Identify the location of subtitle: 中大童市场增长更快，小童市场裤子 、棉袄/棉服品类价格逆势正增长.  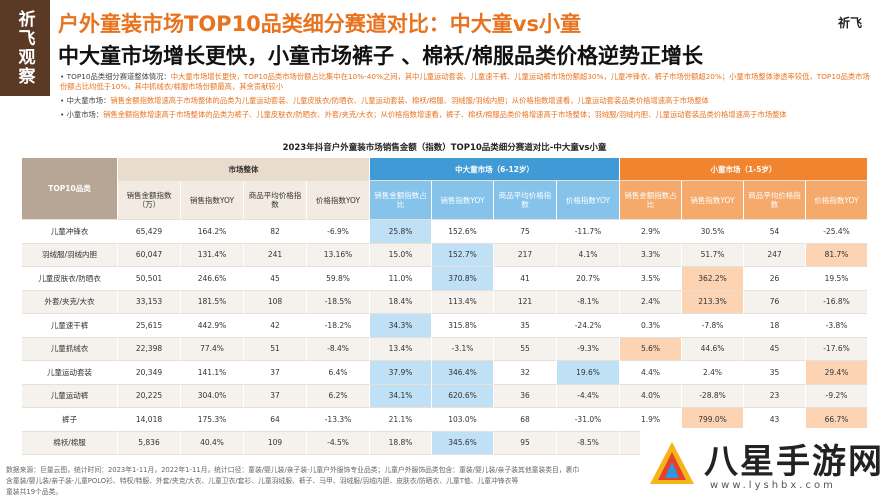
(380, 56).